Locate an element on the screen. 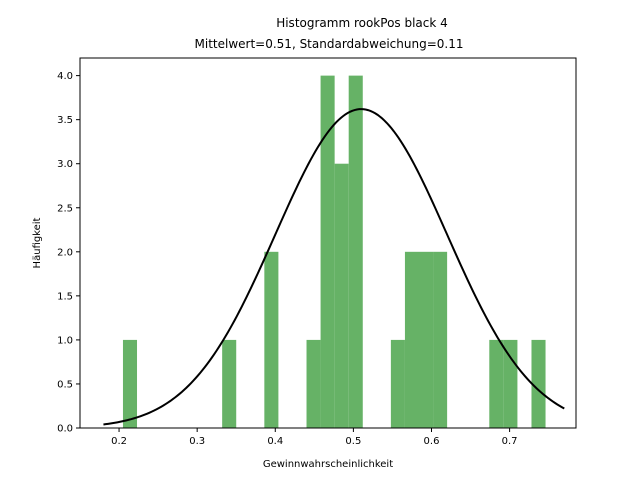  y-tick-label-1: 0.5 is located at coordinates (65, 384).